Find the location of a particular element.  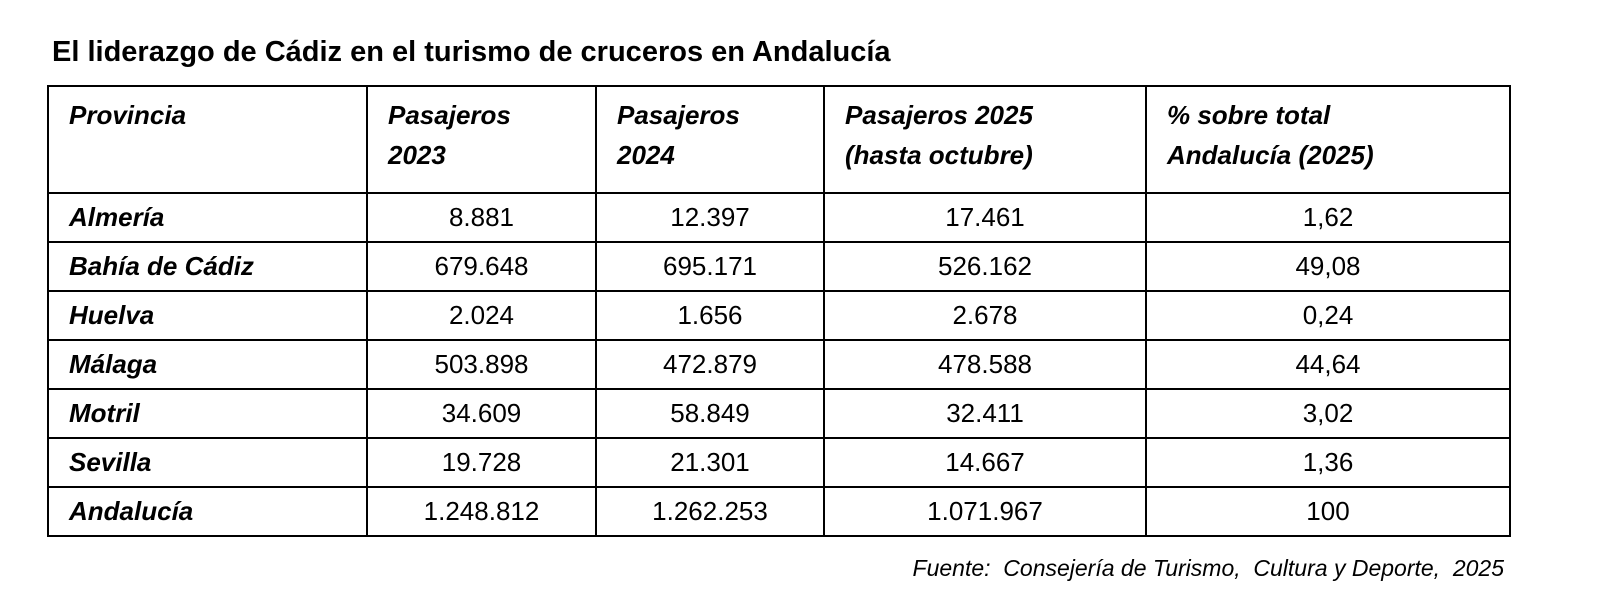

header-line: 2024 is located at coordinates (646, 155).